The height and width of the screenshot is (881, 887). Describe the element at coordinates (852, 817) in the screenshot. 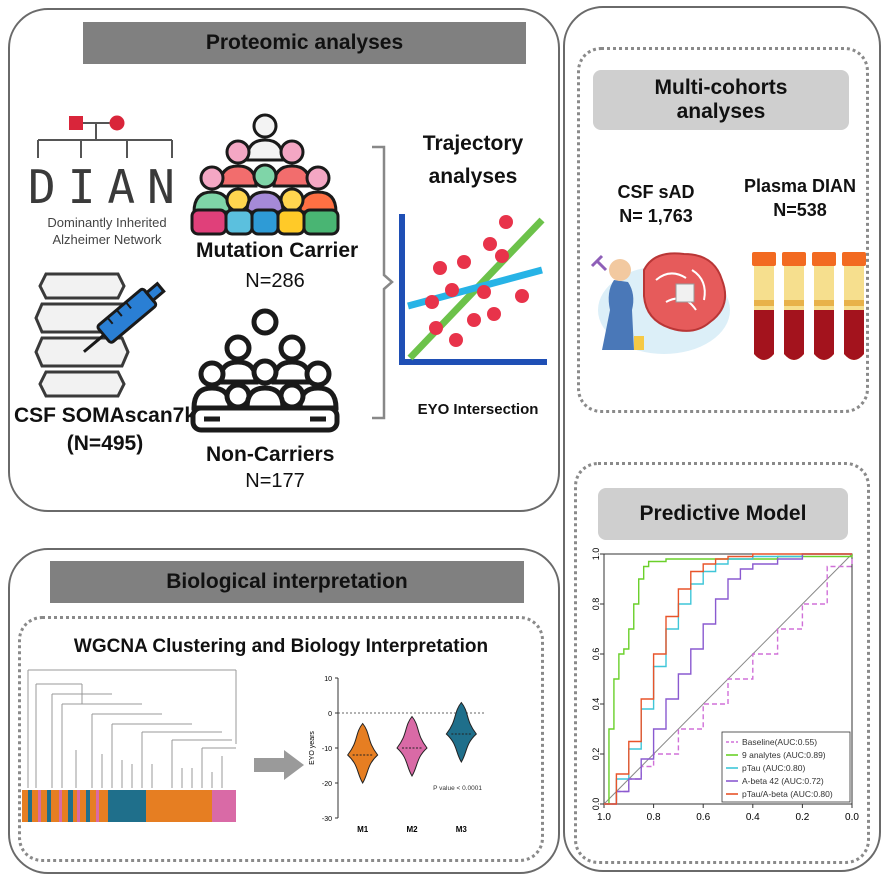

I see `roc-x-tick-label: 0.0` at that location.